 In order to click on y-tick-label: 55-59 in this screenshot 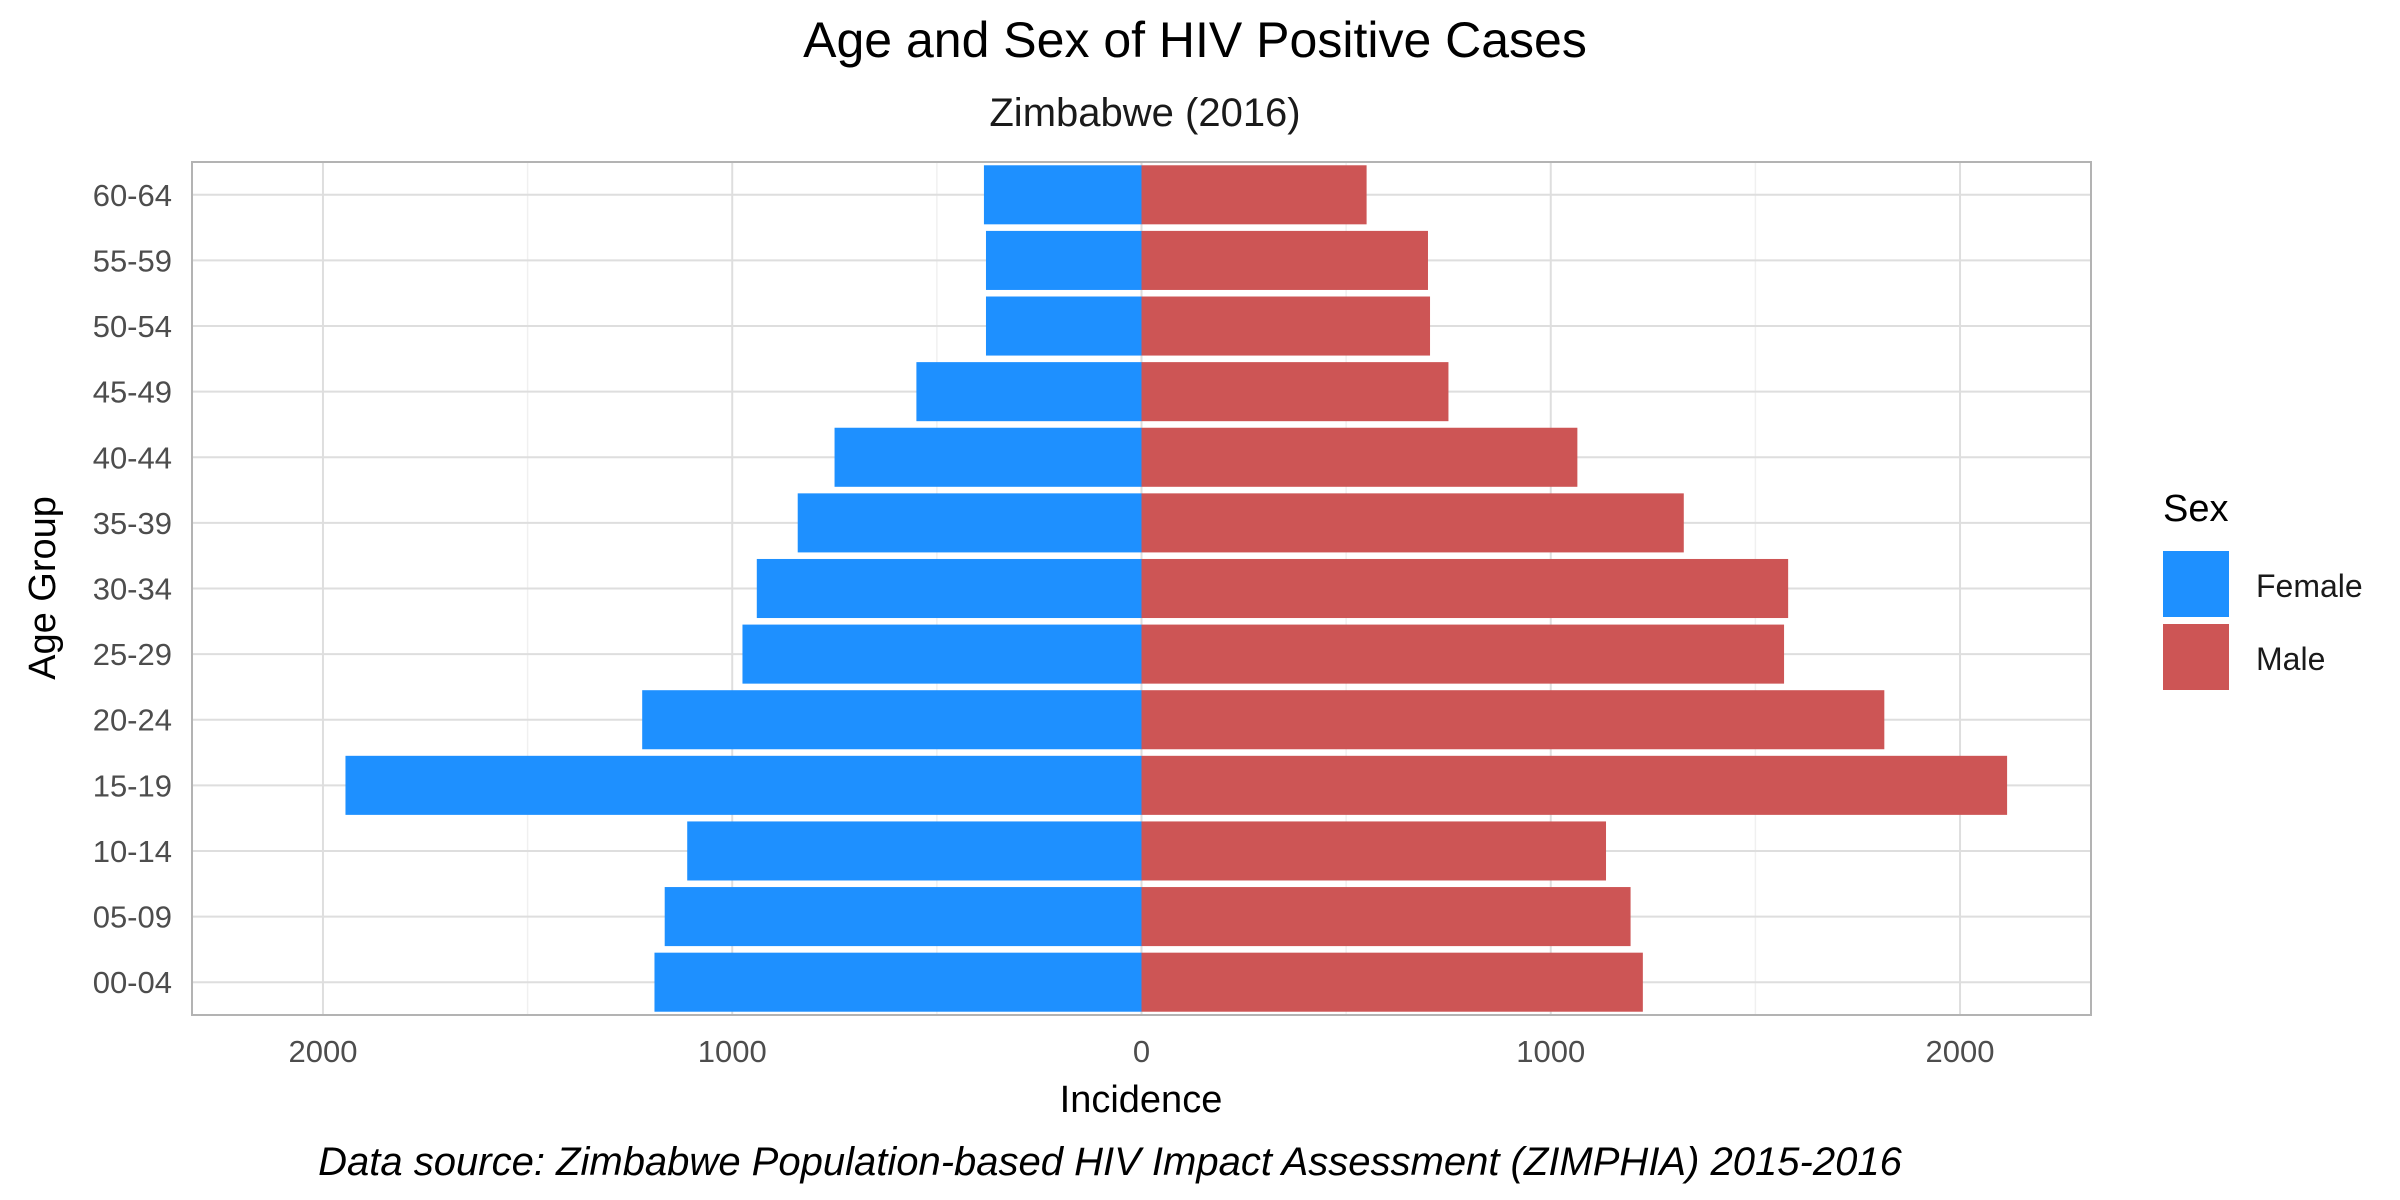, I will do `click(132, 260)`.